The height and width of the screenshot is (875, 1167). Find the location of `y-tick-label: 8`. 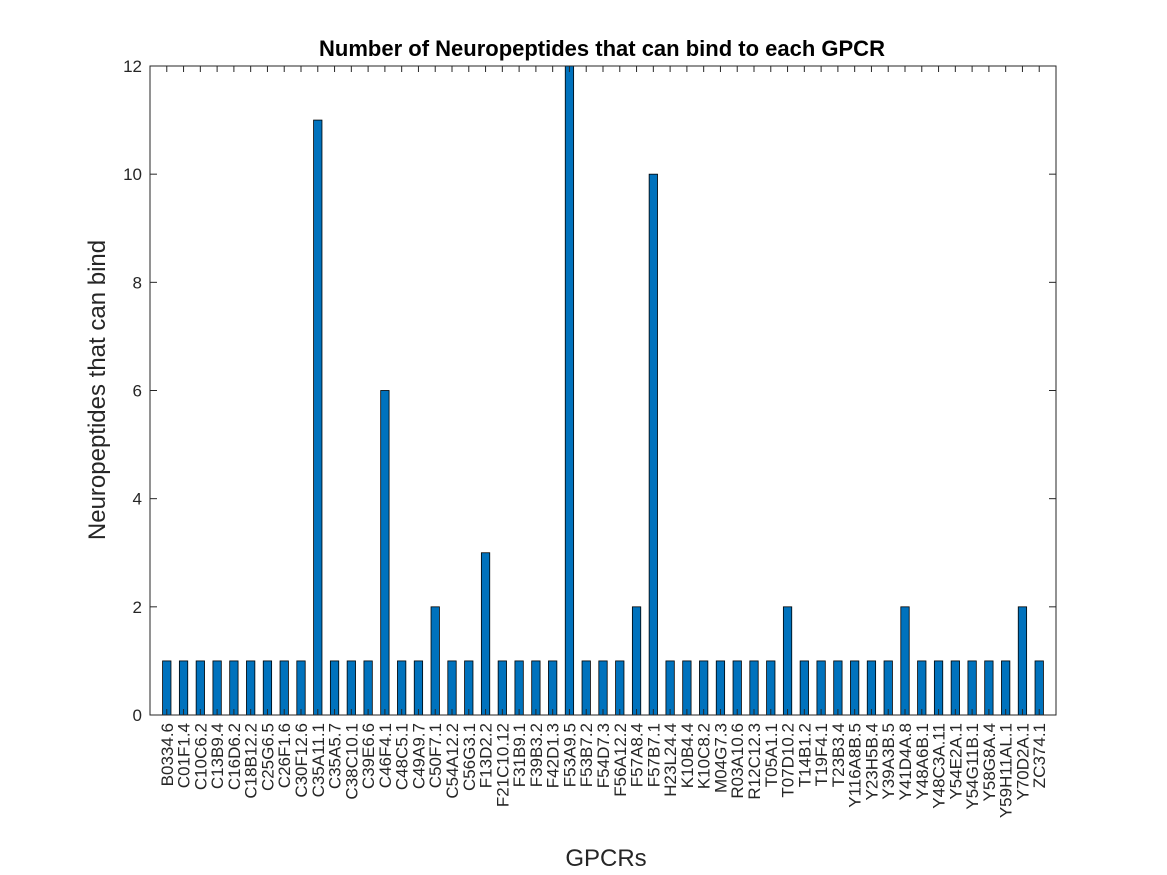

y-tick-label: 8 is located at coordinates (137, 282).